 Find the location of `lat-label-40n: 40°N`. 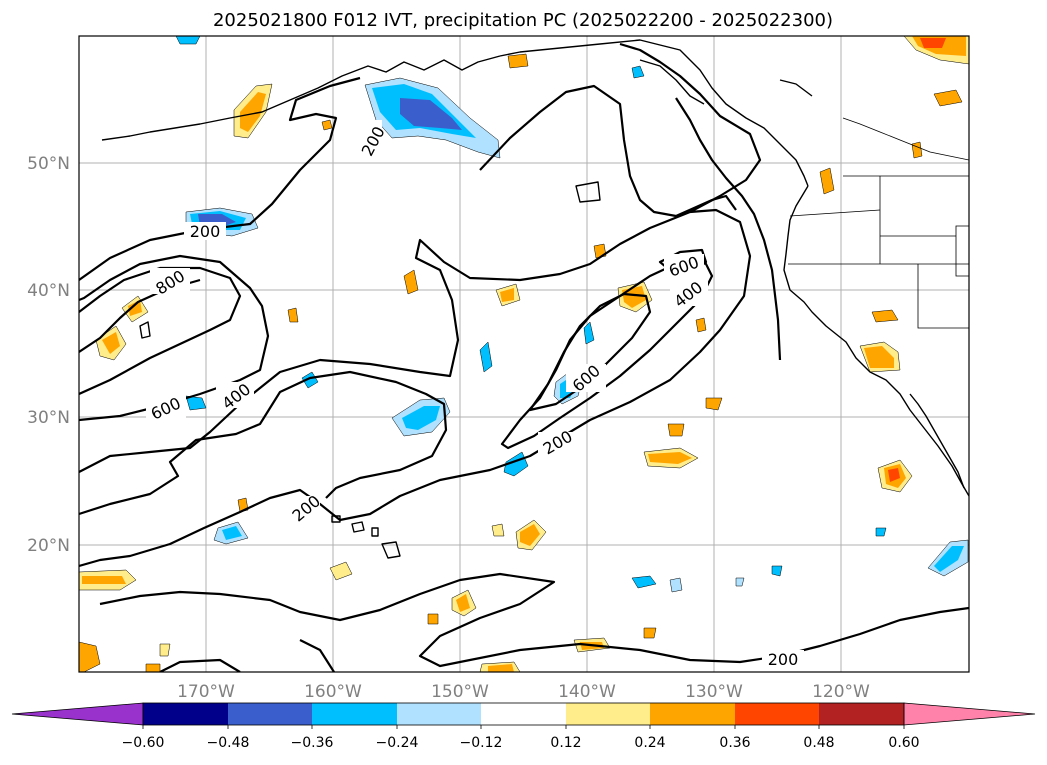

lat-label-40n: 40°N is located at coordinates (48, 291).